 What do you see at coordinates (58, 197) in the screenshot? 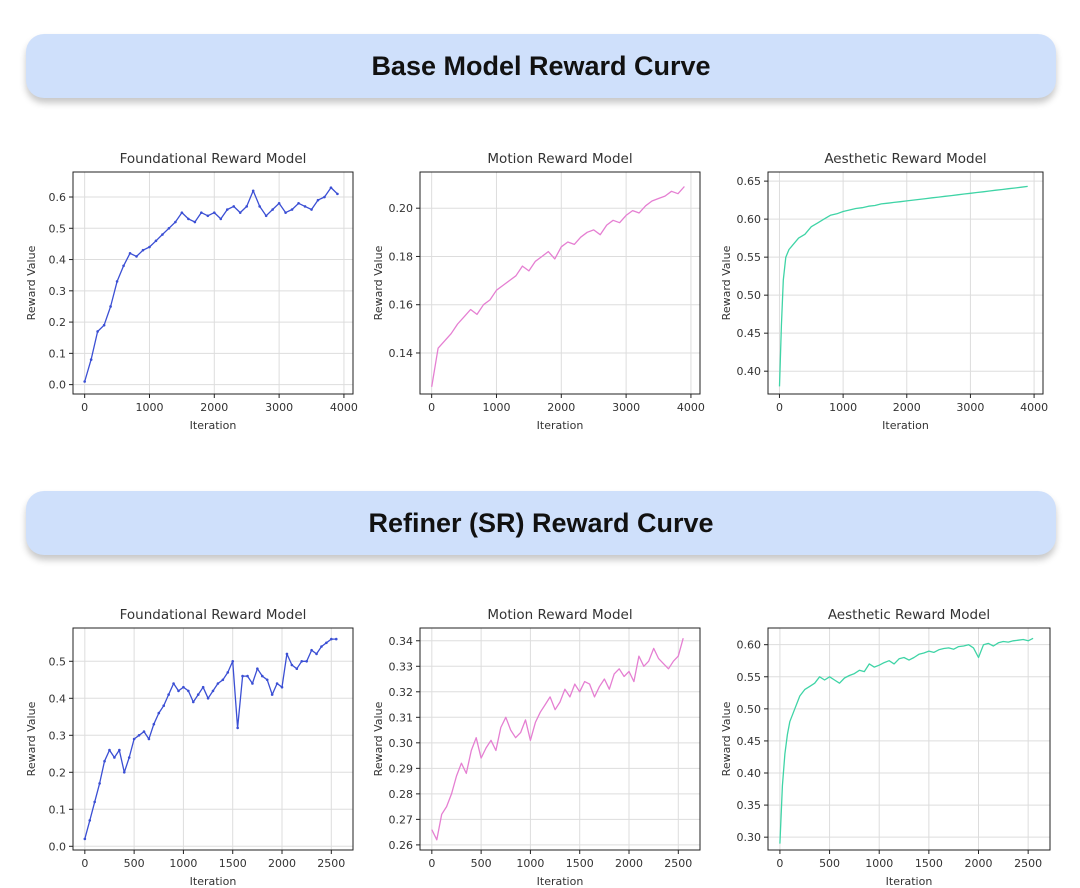
I see `y-tick-label: 0.6` at bounding box center [58, 197].